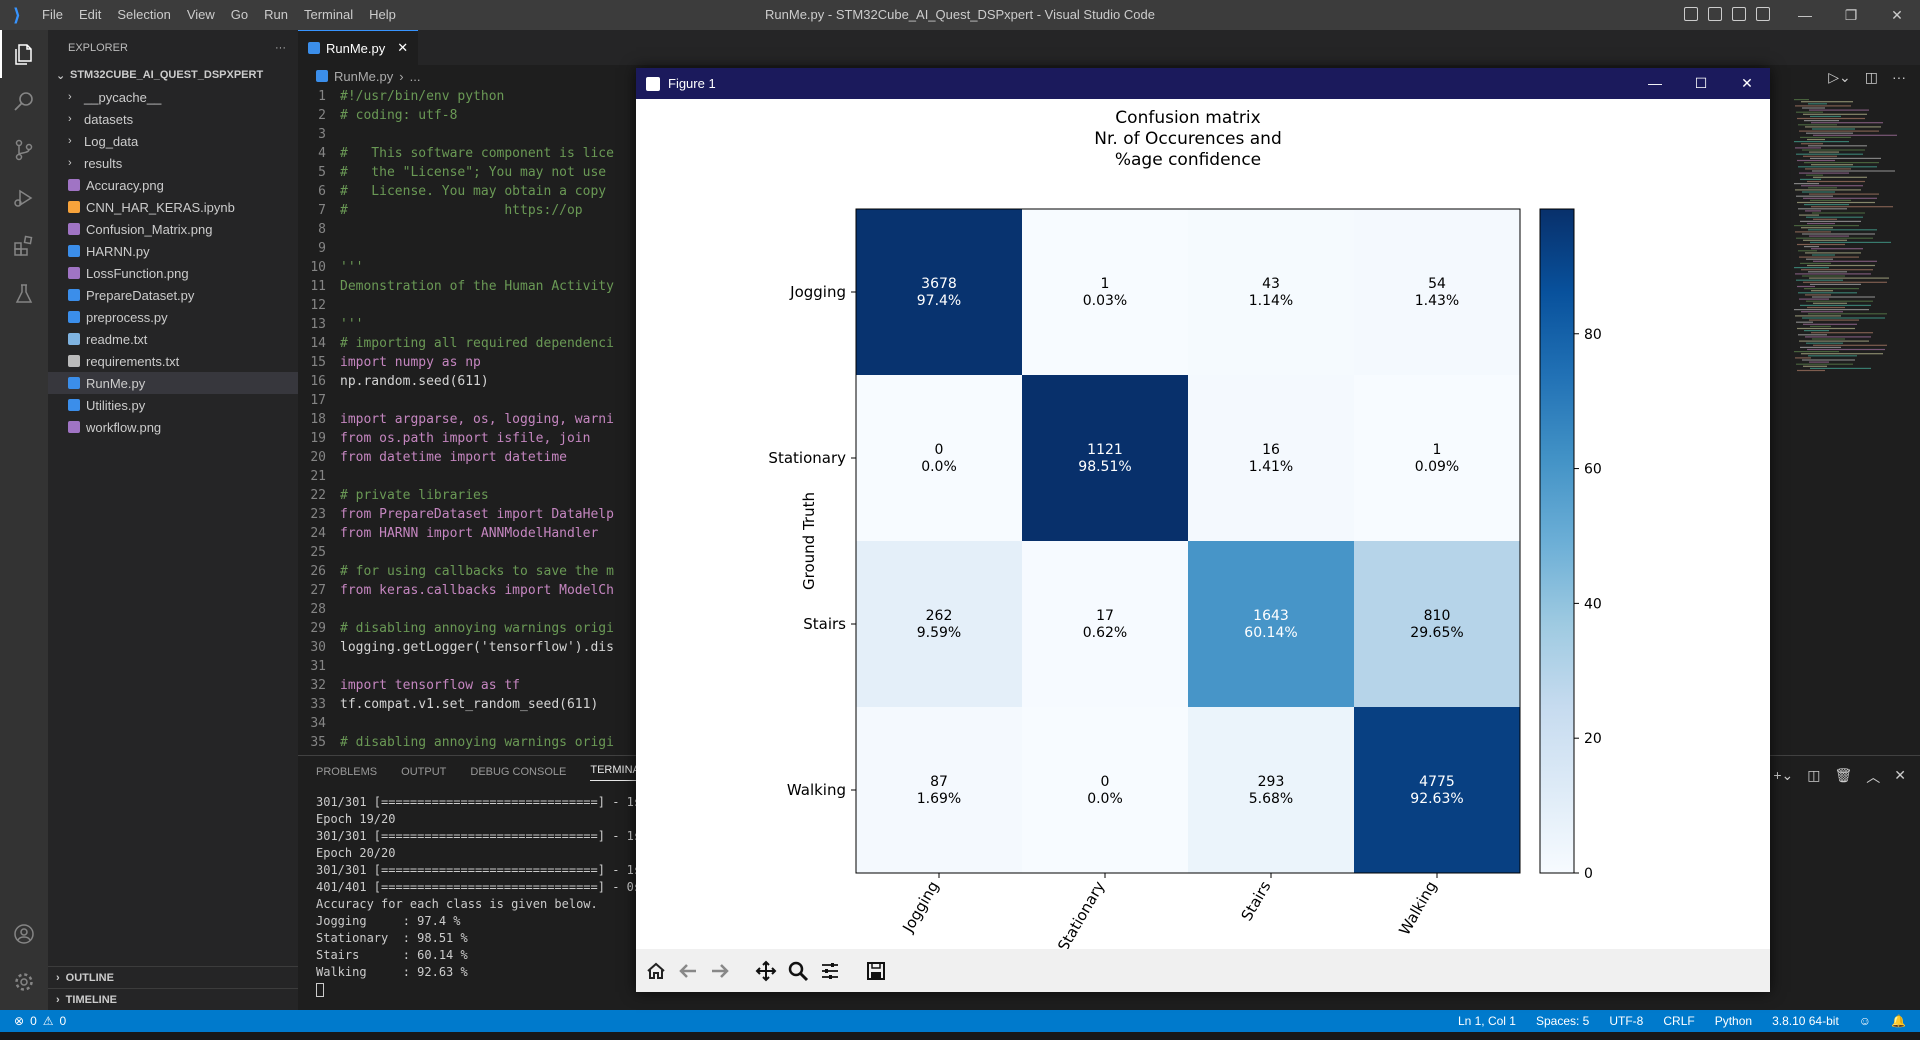 This screenshot has width=1920, height=1040. Describe the element at coordinates (24, 54) in the screenshot. I see `explorer-icon` at that location.